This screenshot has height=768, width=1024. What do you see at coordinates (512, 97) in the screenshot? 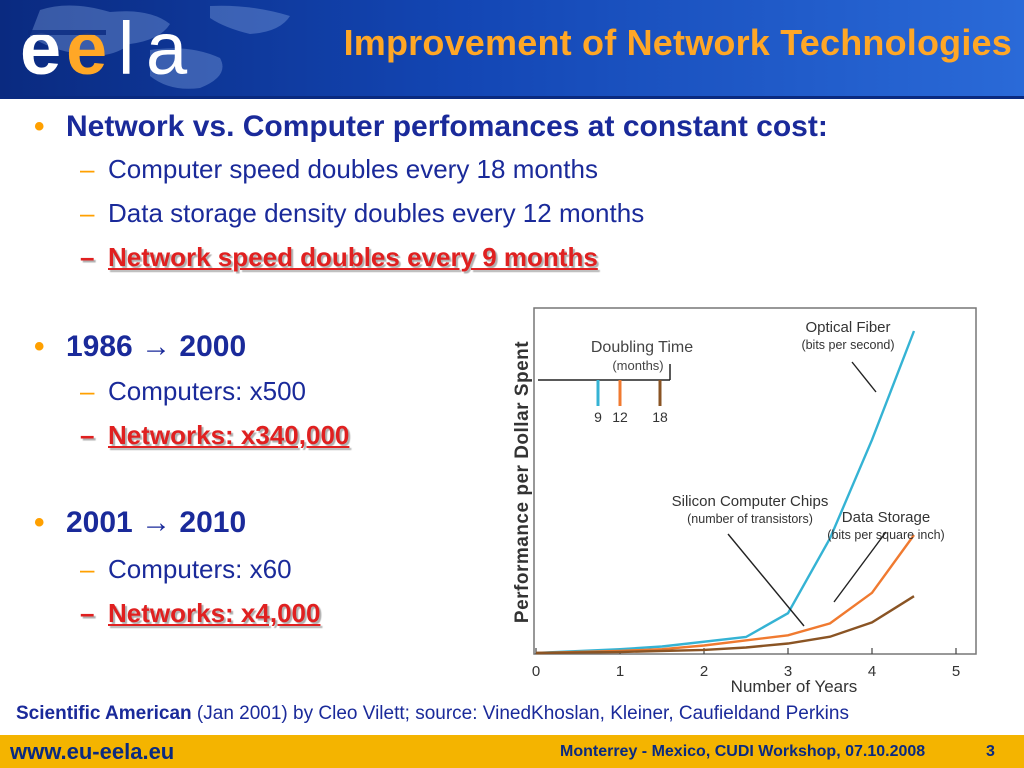
I see `header-divider` at bounding box center [512, 97].